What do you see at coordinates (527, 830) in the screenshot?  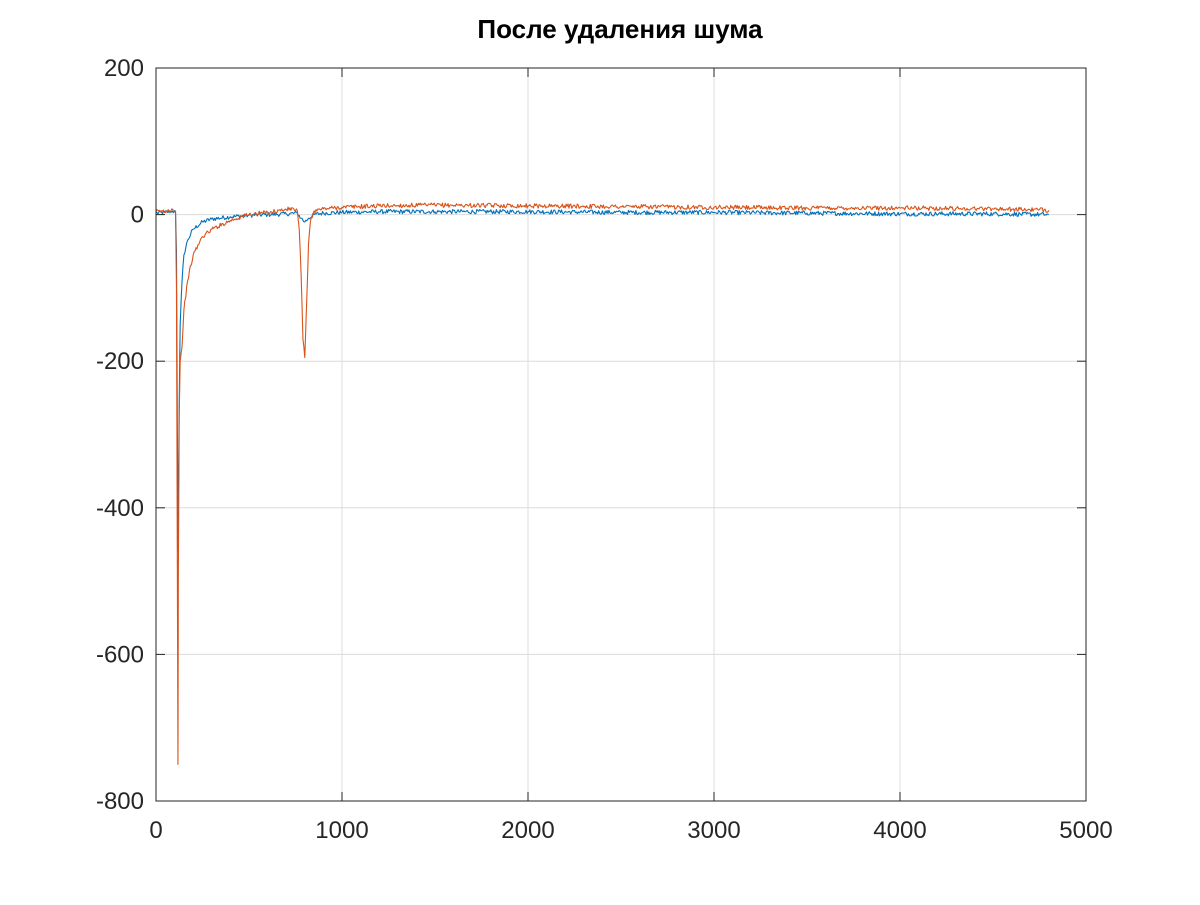 I see `x-tick-label: 2000` at bounding box center [527, 830].